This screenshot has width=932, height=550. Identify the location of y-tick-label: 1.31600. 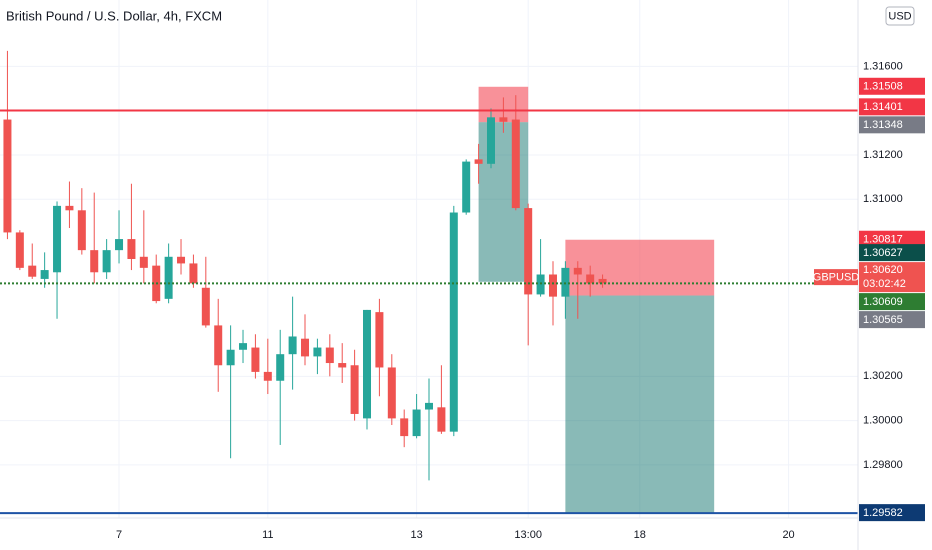
(883, 66).